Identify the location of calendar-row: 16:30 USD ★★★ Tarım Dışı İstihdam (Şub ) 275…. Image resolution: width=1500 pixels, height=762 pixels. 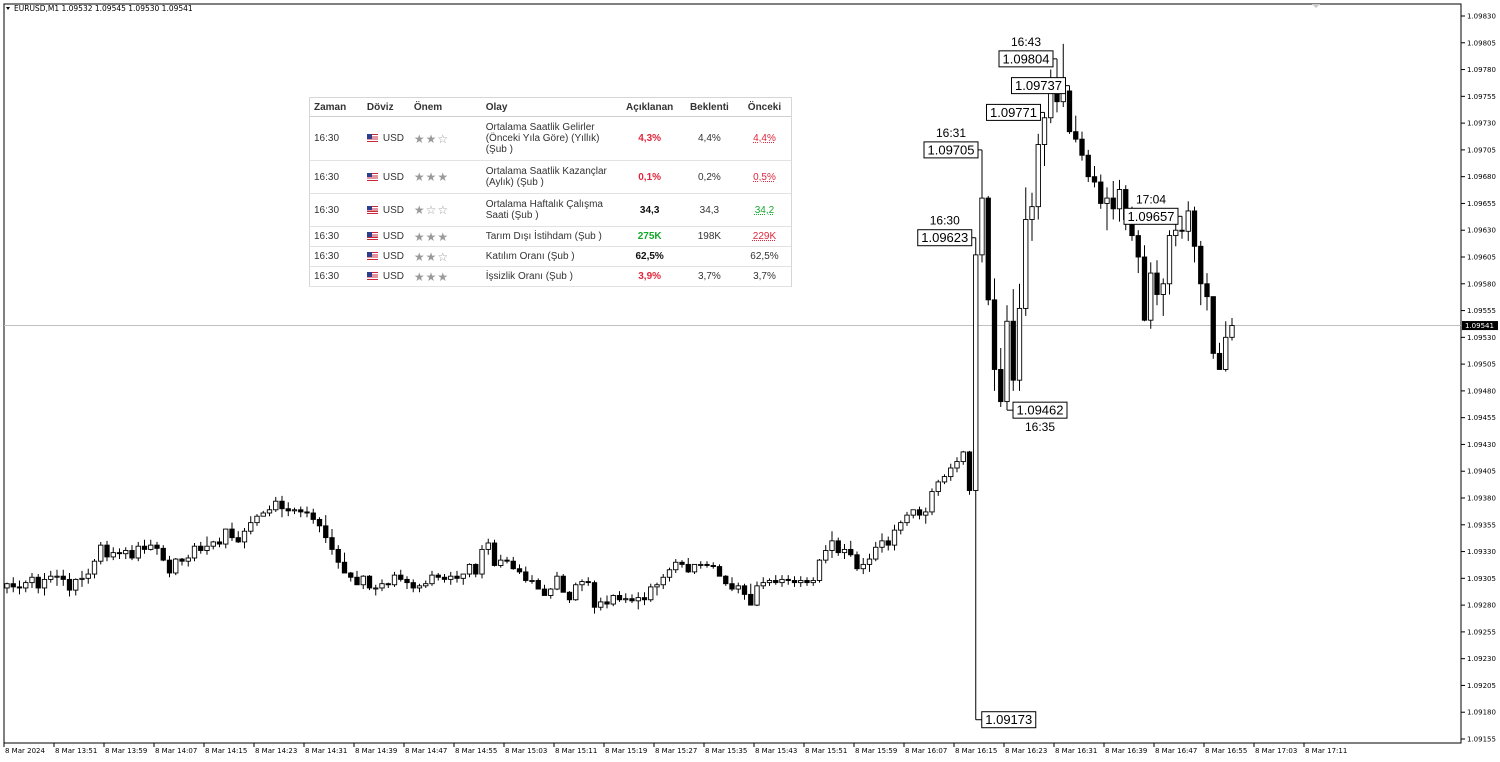
(550, 236).